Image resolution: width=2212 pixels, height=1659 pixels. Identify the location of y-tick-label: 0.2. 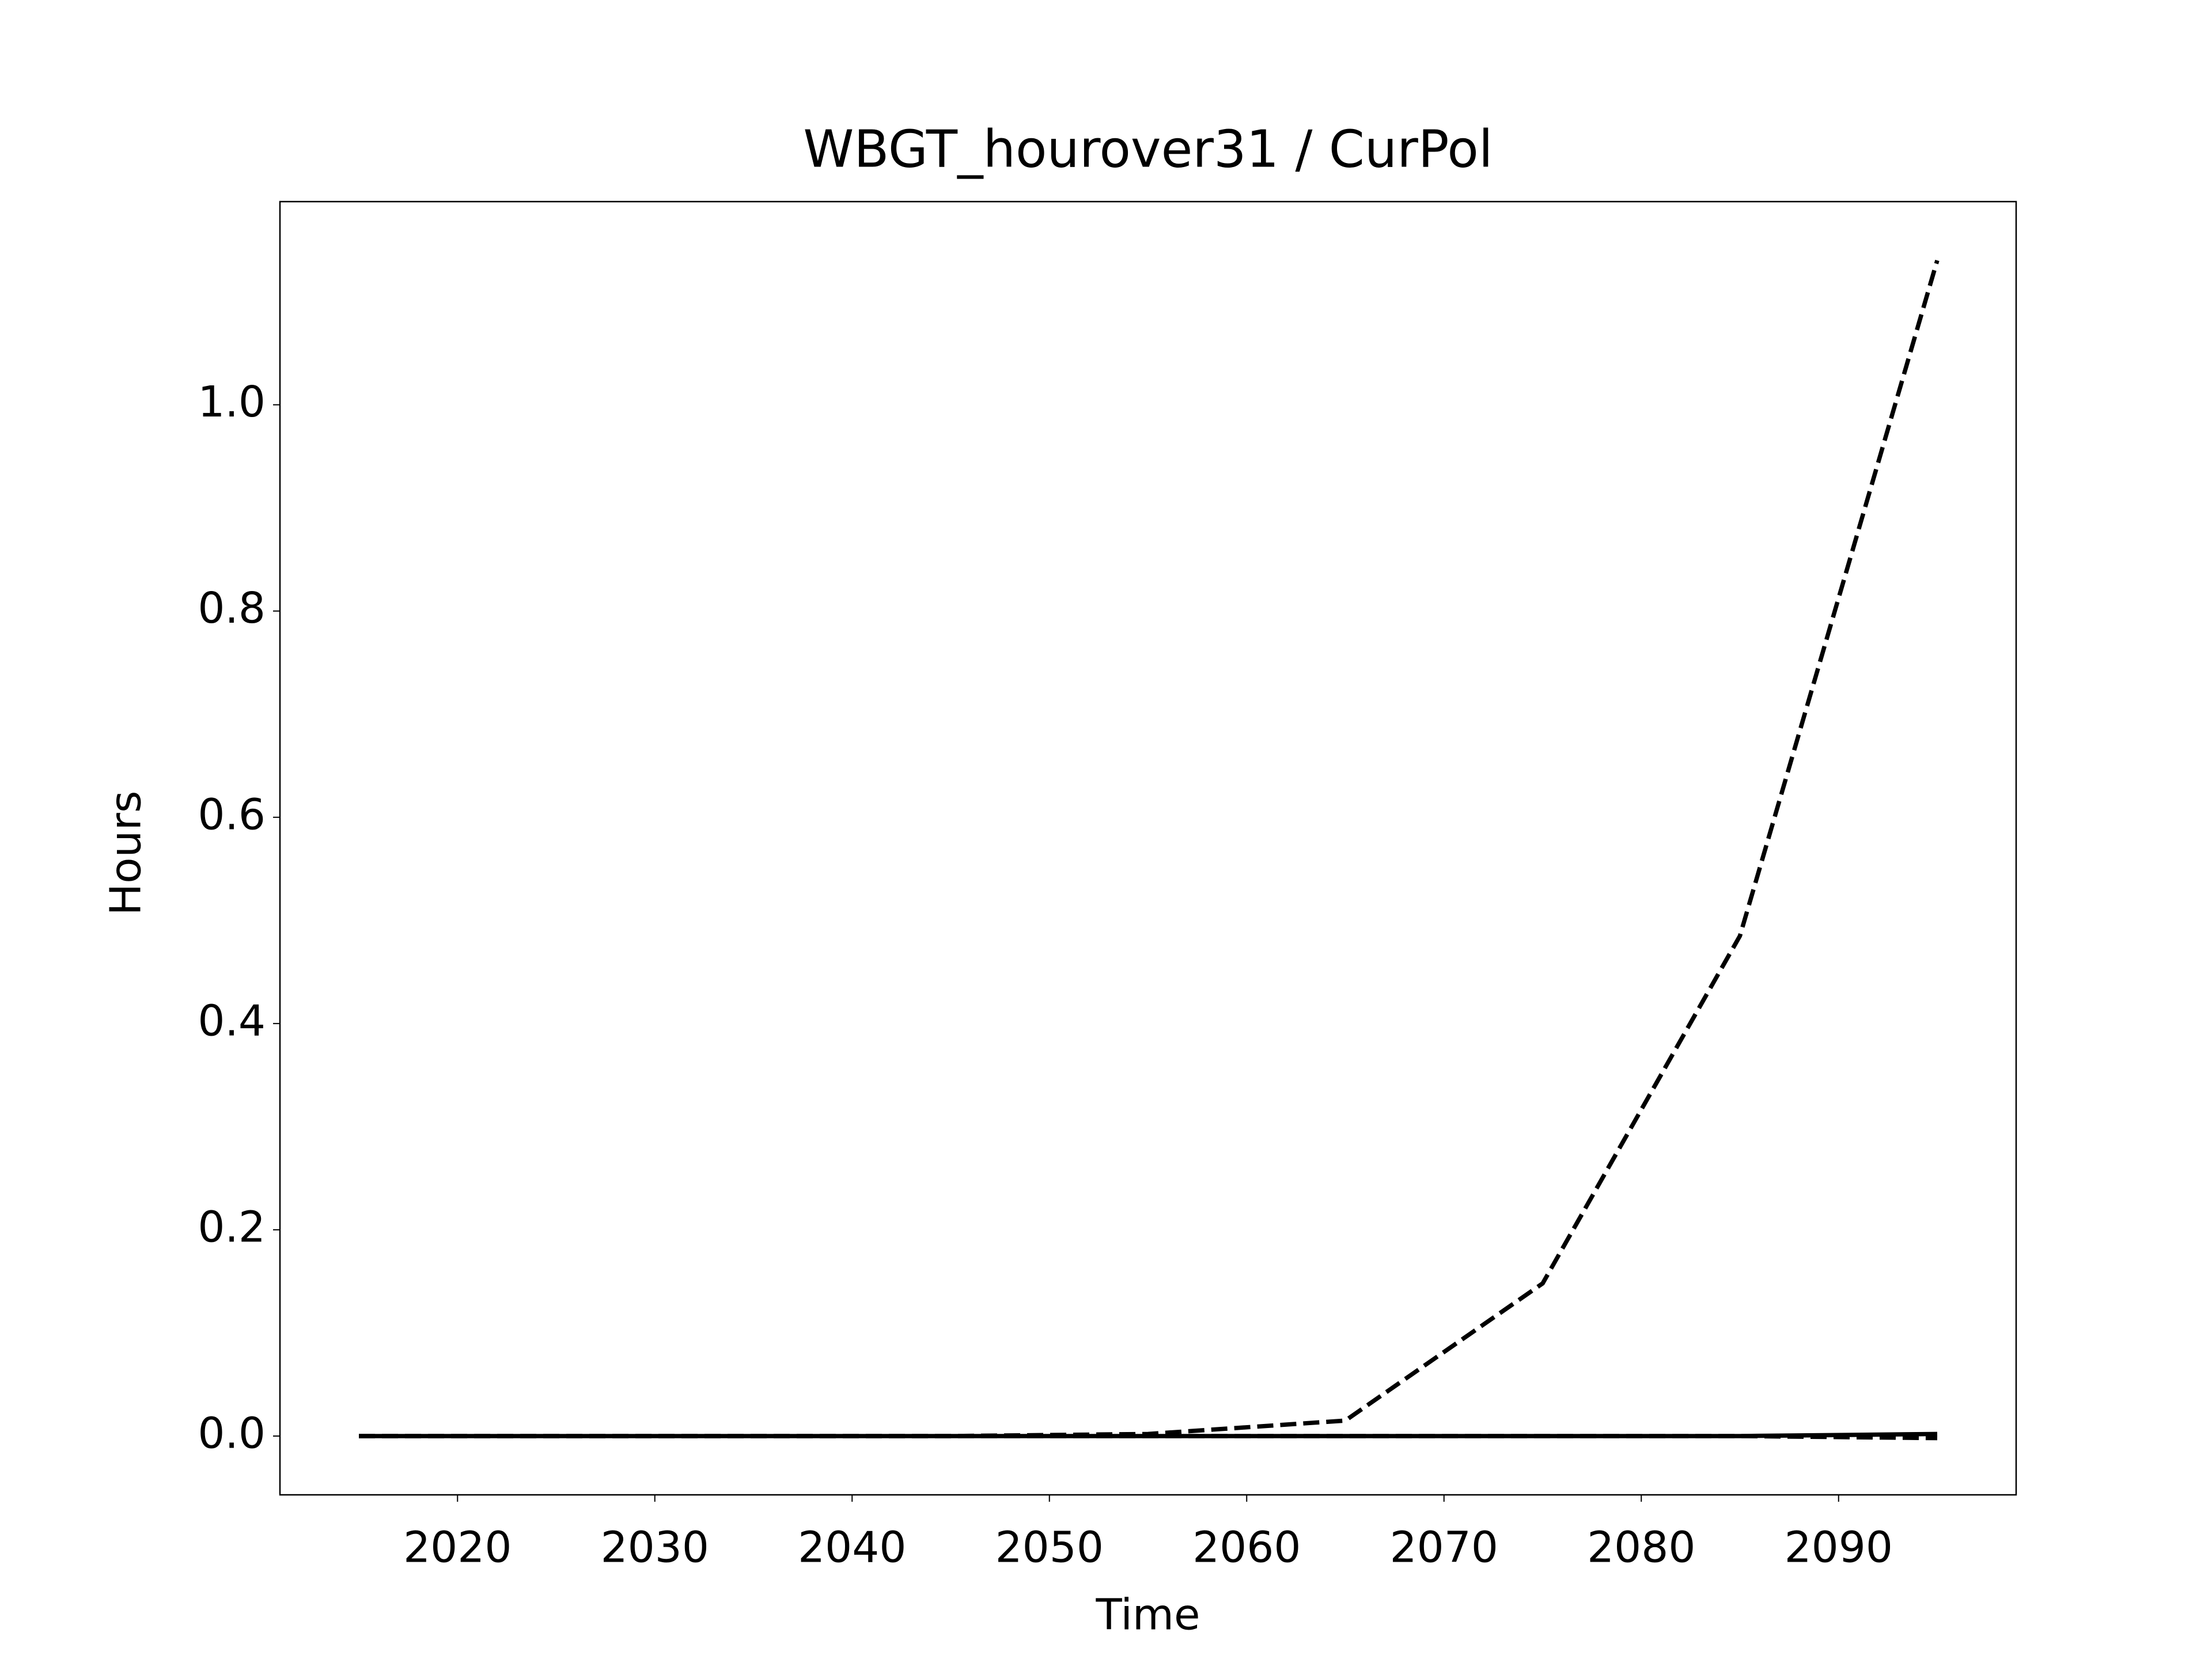
(232, 1227).